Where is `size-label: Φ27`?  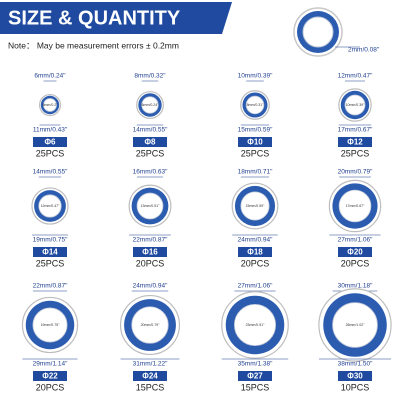 size-label: Φ27 is located at coordinates (255, 376).